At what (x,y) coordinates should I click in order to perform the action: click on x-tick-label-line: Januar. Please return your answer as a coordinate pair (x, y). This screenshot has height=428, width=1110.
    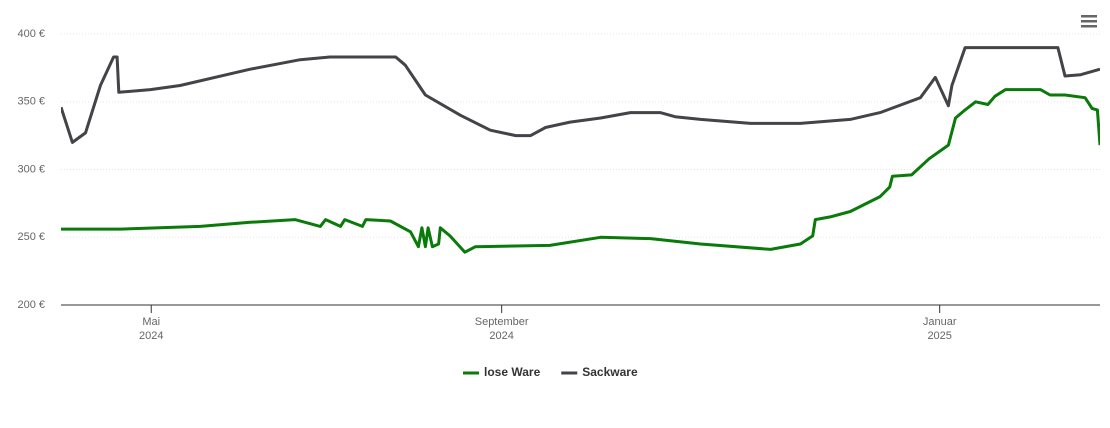
    Looking at the image, I should click on (940, 322).